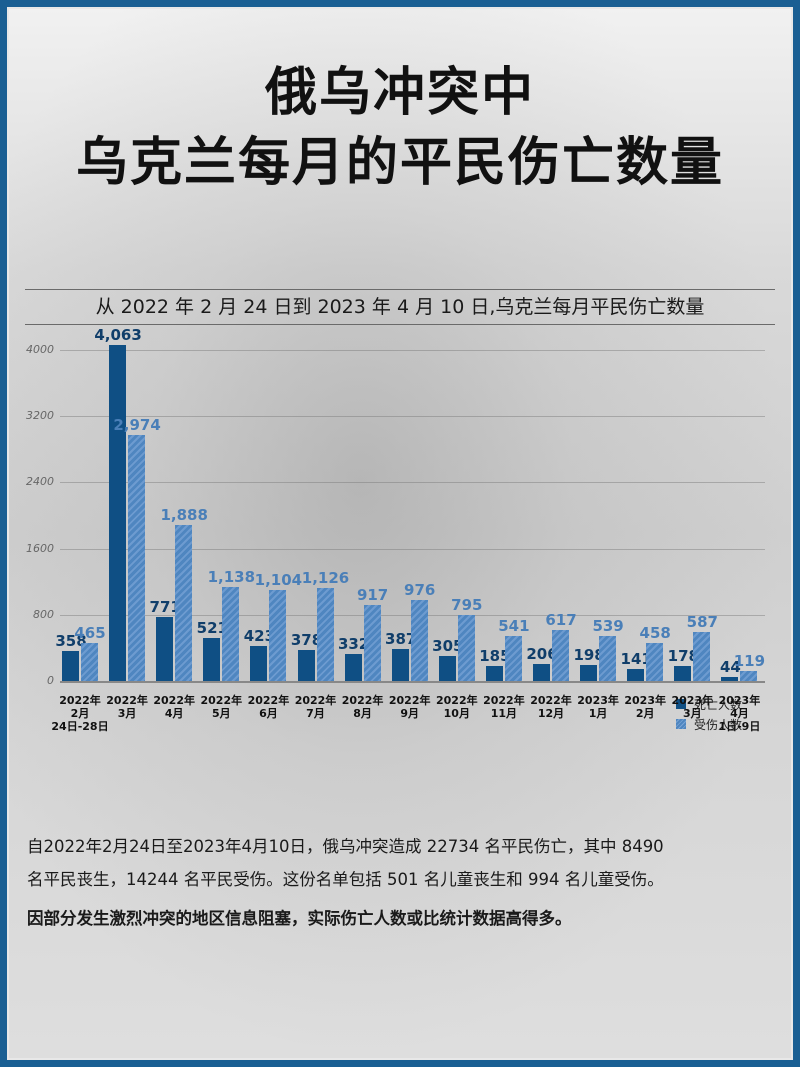 The width and height of the screenshot is (800, 1067). Describe the element at coordinates (353, 643) in the screenshot. I see `death-value-label: 332` at that location.